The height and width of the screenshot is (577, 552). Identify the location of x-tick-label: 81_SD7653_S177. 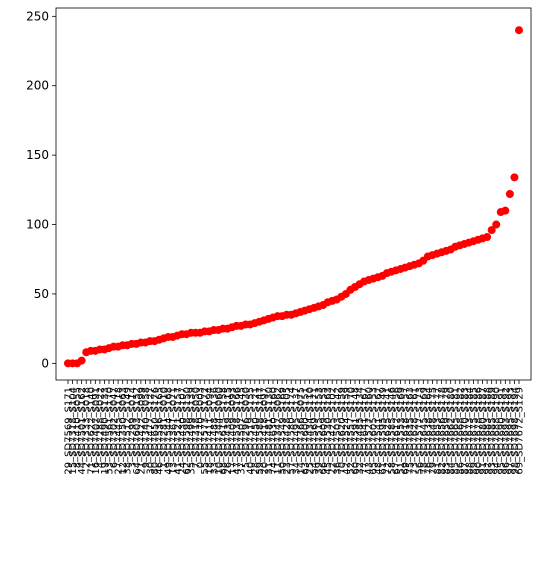
(438, 431).